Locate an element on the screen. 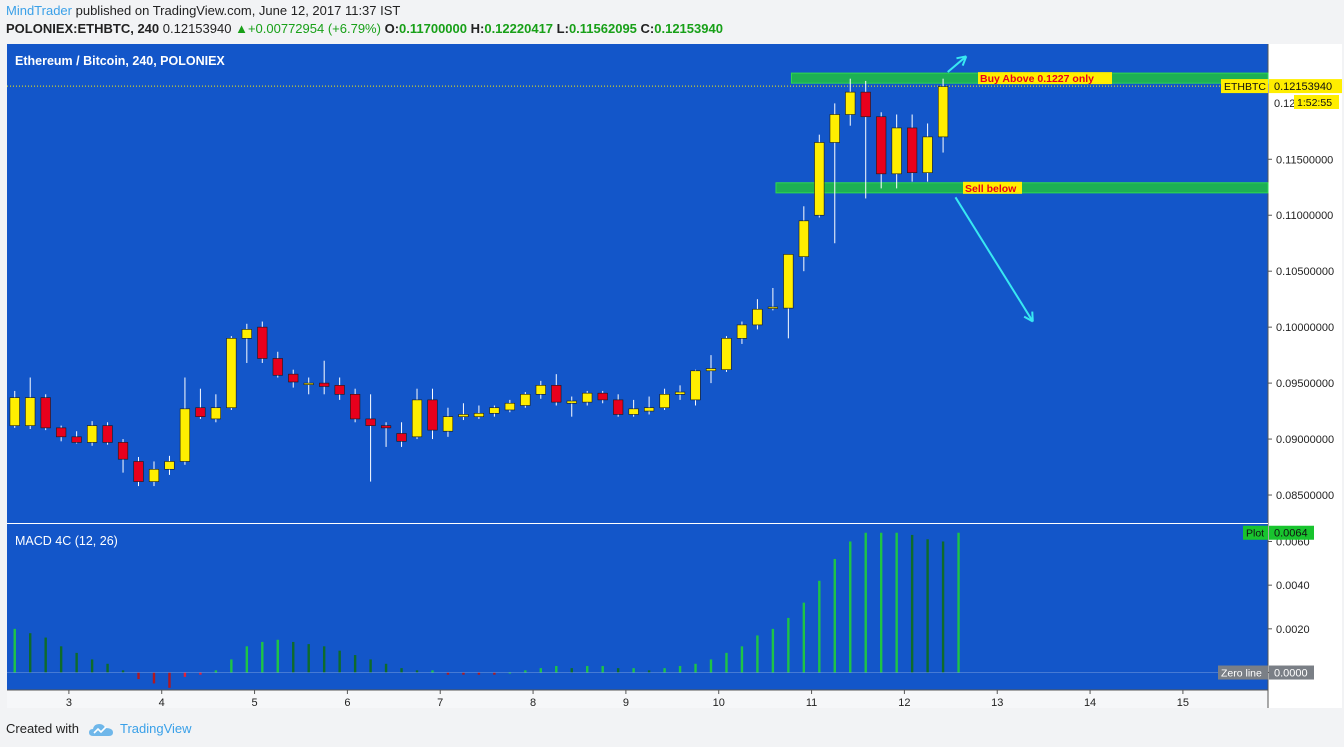 Image resolution: width=1344 pixels, height=747 pixels. price-change: +0.00772954 (+6.79%) is located at coordinates (314, 28).